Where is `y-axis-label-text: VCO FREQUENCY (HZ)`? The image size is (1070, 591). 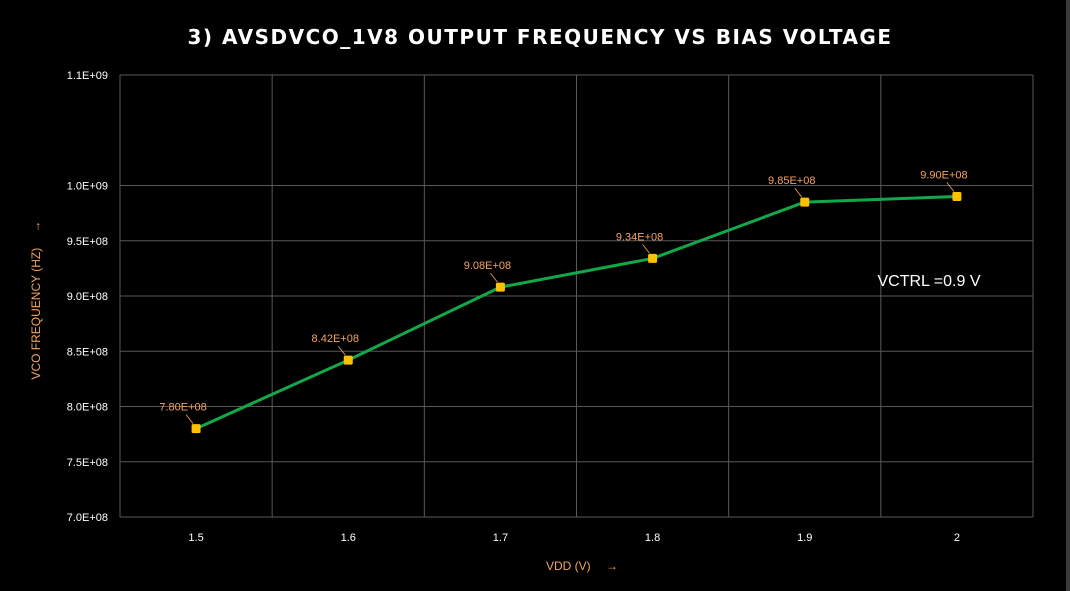
y-axis-label-text: VCO FREQUENCY (HZ) is located at coordinates (36, 314).